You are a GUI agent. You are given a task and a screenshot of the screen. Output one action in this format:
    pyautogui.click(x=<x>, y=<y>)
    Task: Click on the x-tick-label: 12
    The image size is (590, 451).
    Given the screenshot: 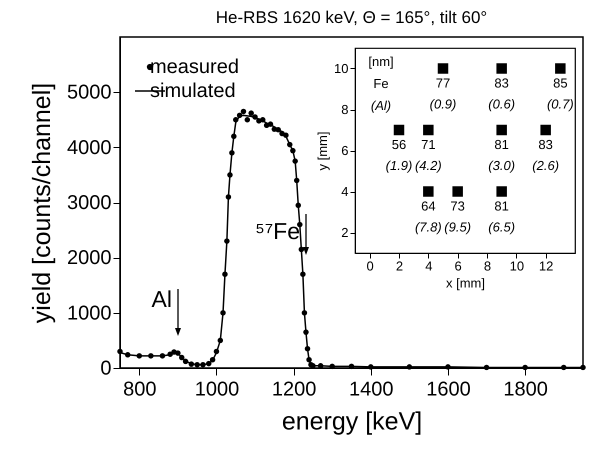 What is the action you would take?
    pyautogui.click(x=546, y=266)
    